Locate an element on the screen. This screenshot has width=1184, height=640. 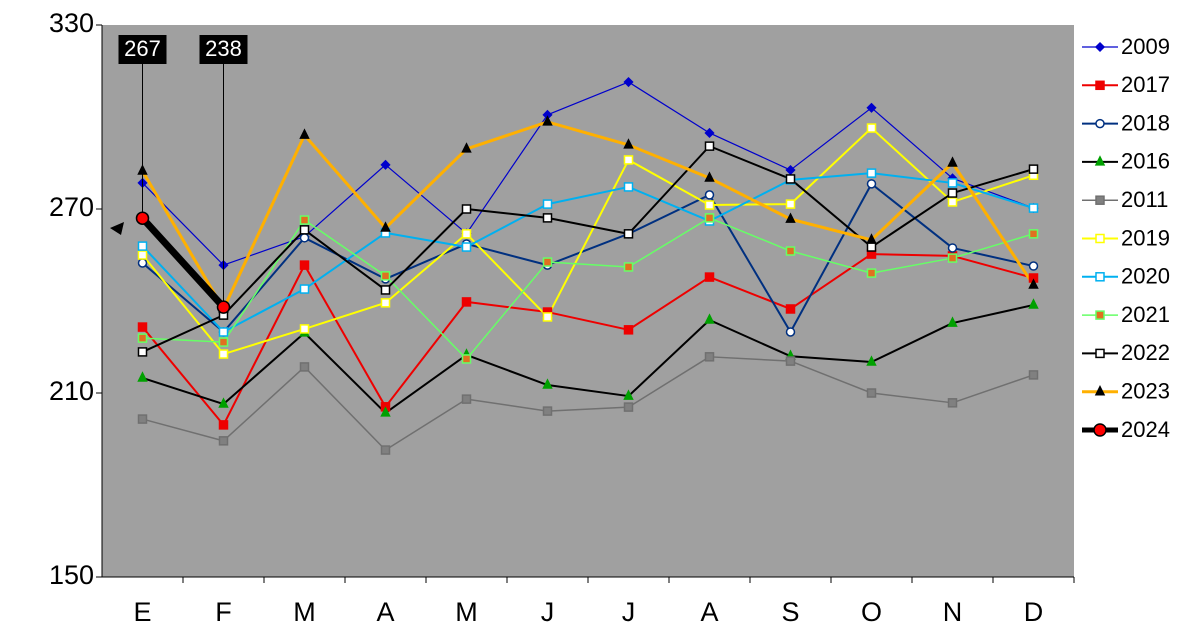
y-tick-label: 330 is located at coordinates (71, 23).